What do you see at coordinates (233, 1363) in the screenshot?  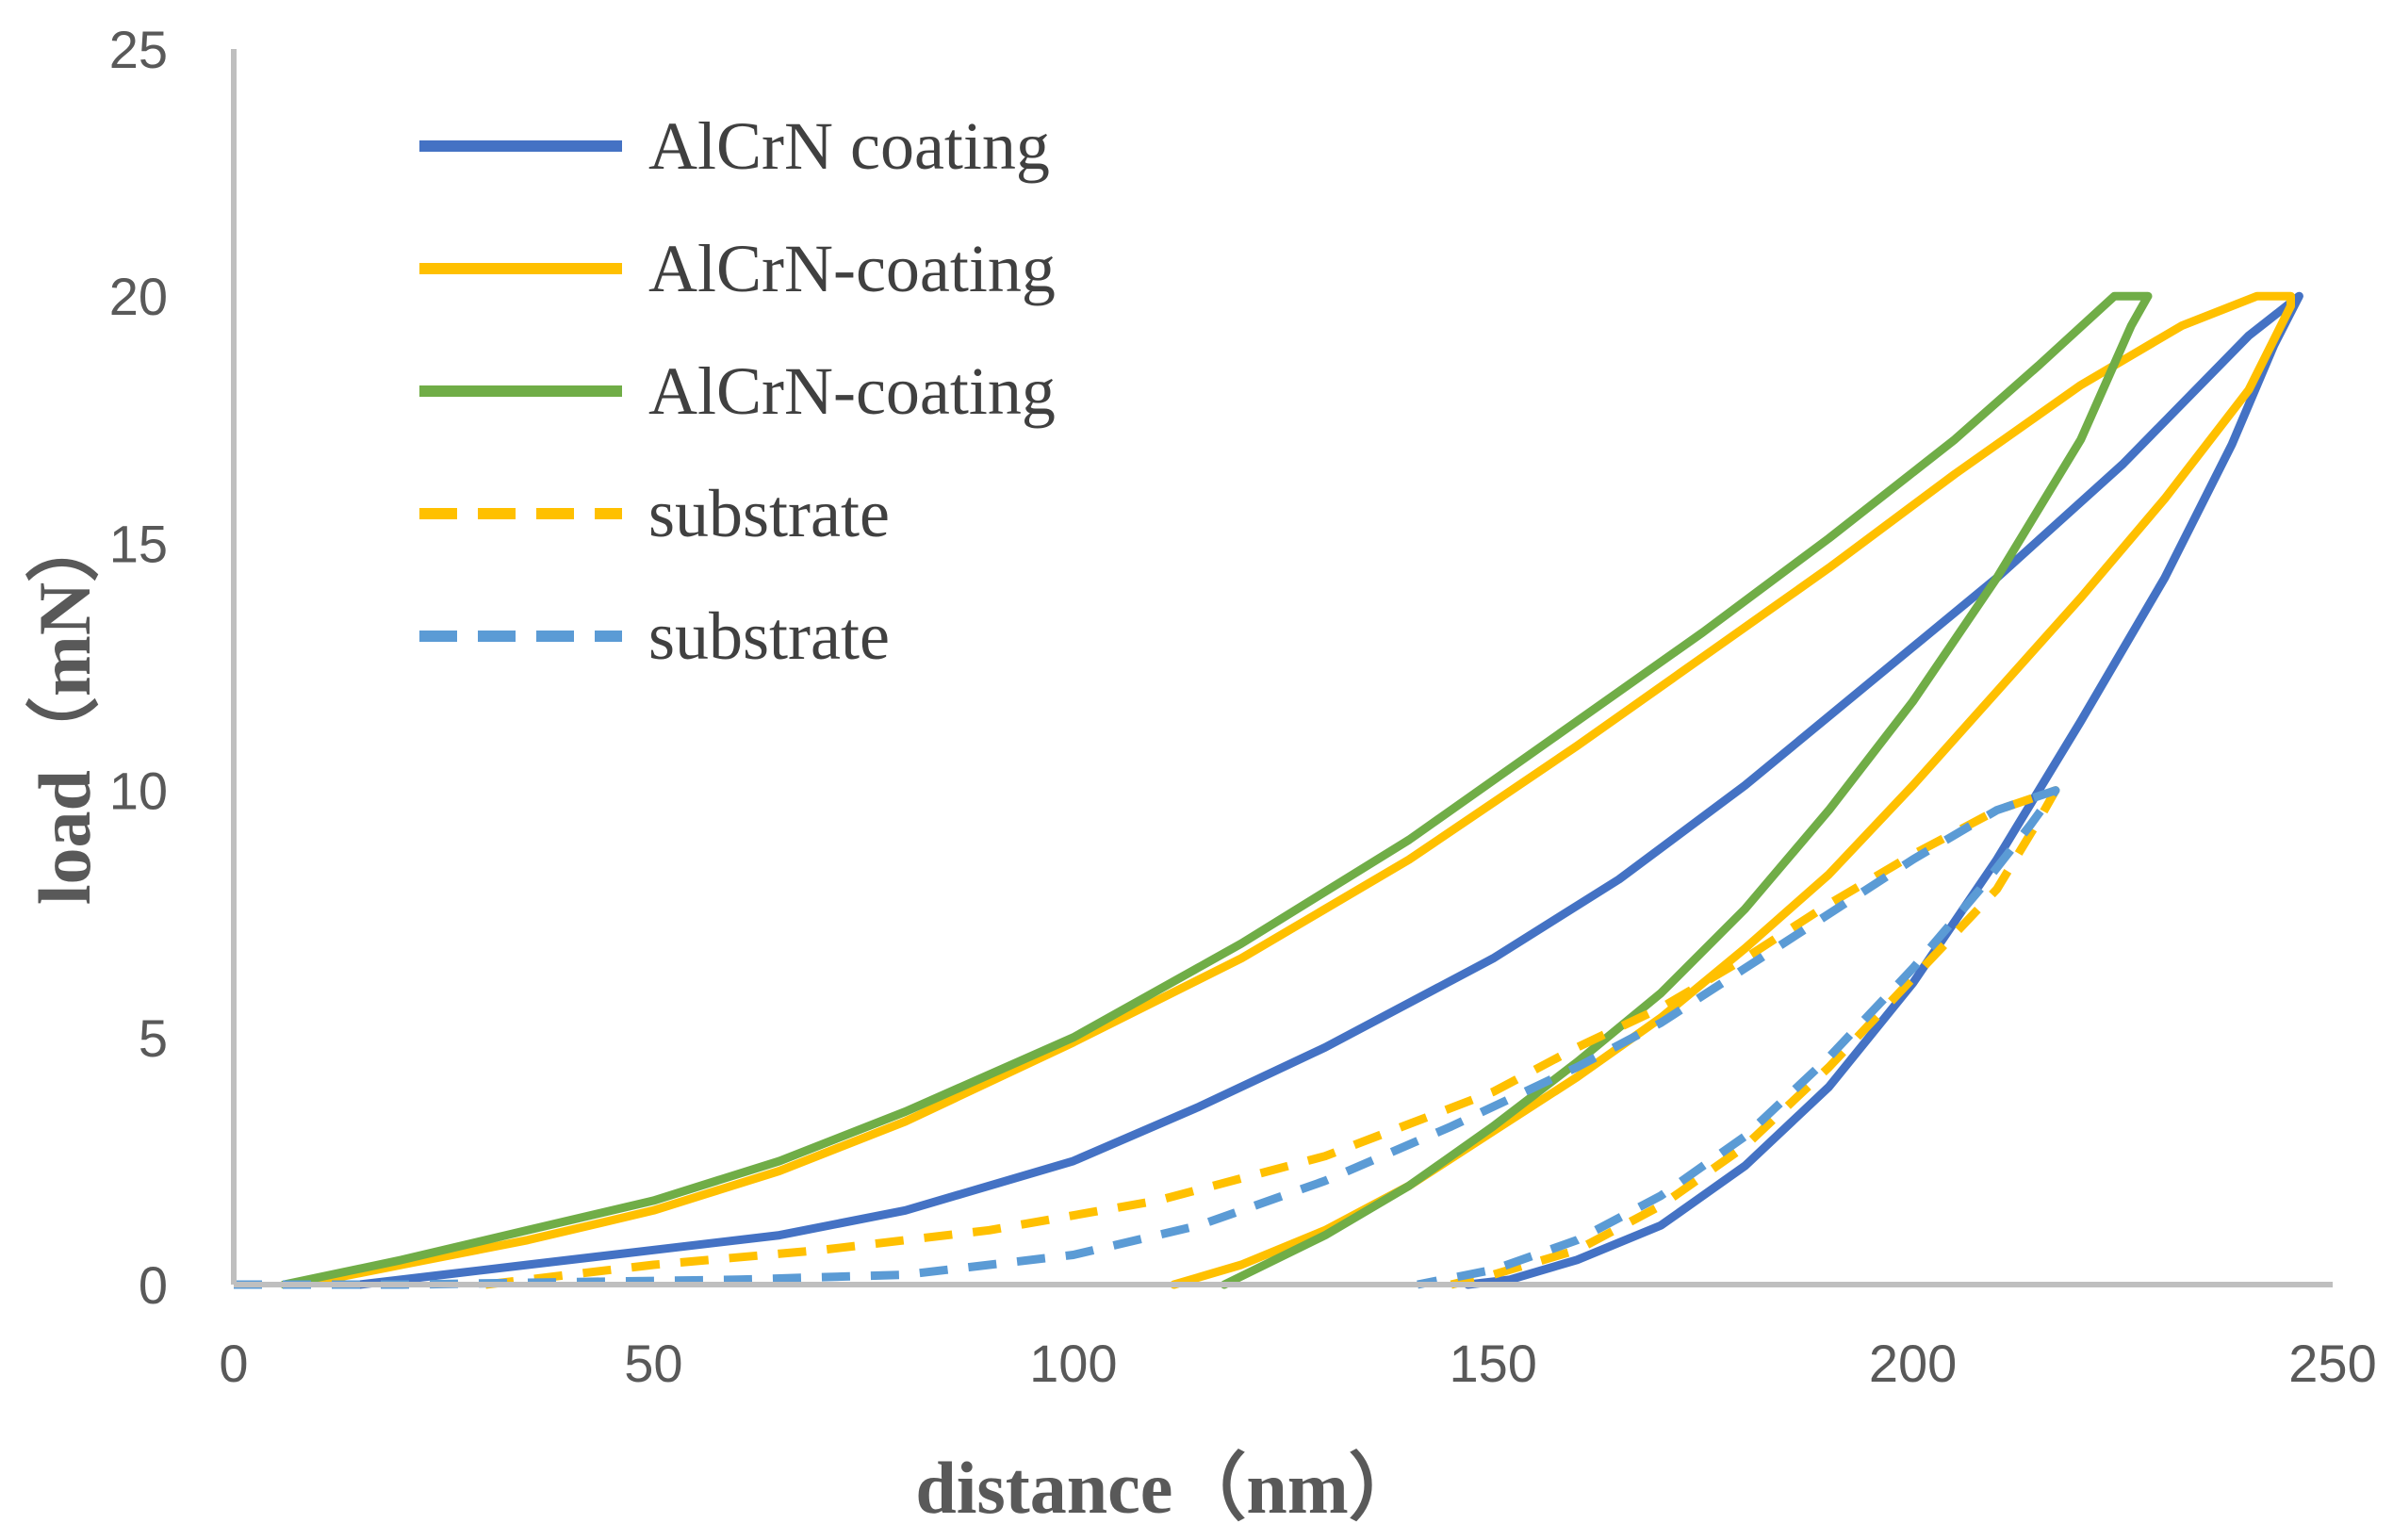 I see `x-tick-label: 0` at bounding box center [233, 1363].